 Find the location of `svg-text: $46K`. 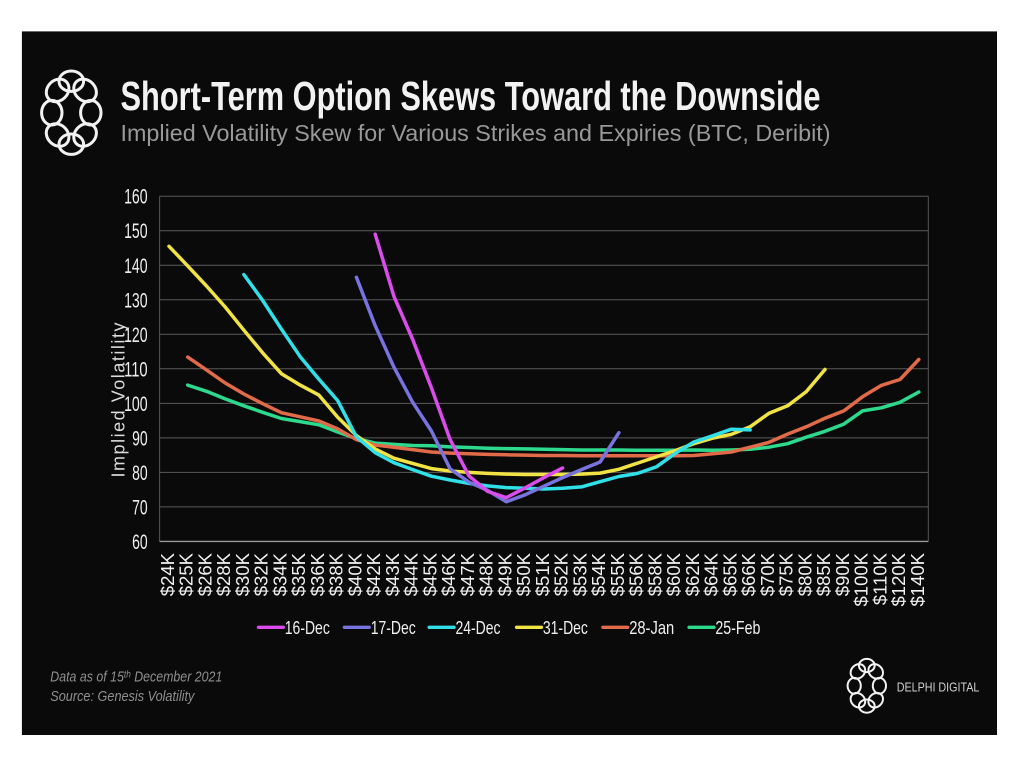

svg-text: $46K is located at coordinates (448, 574).